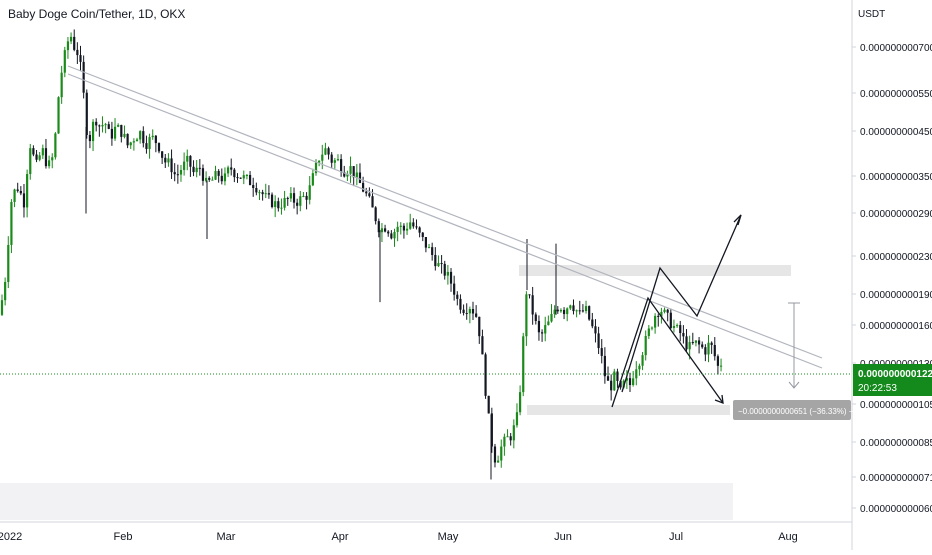  I want to click on price-tick-label: 0.0000000000850, so click(896, 443).